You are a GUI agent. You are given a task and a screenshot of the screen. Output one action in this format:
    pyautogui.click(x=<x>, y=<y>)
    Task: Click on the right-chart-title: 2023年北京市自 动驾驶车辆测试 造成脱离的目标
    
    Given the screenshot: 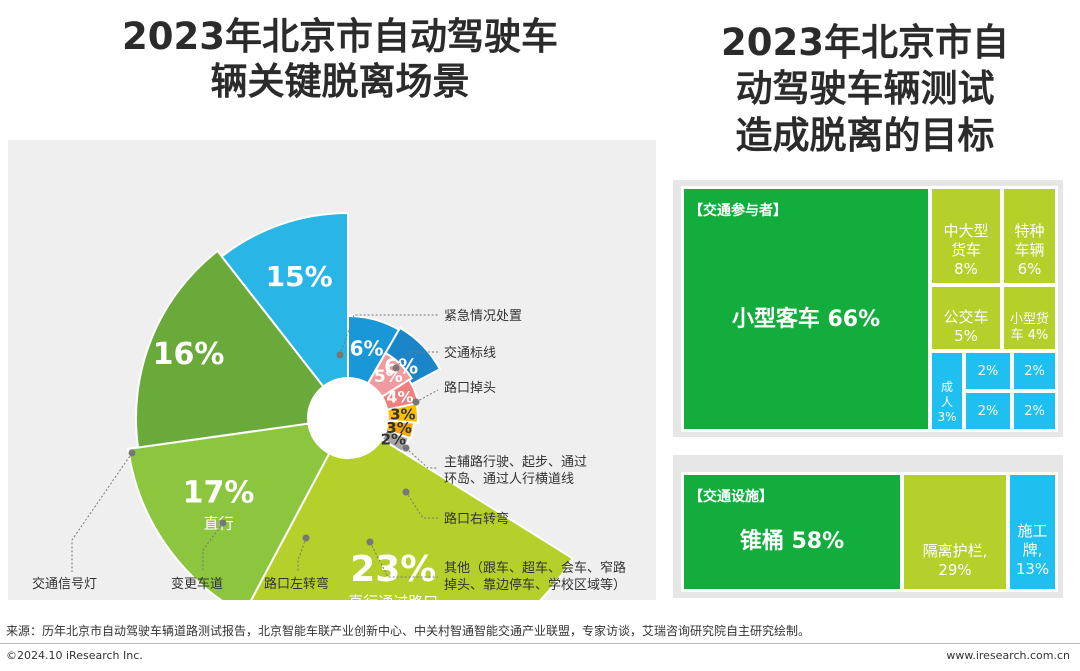 What is the action you would take?
    pyautogui.click(x=865, y=89)
    